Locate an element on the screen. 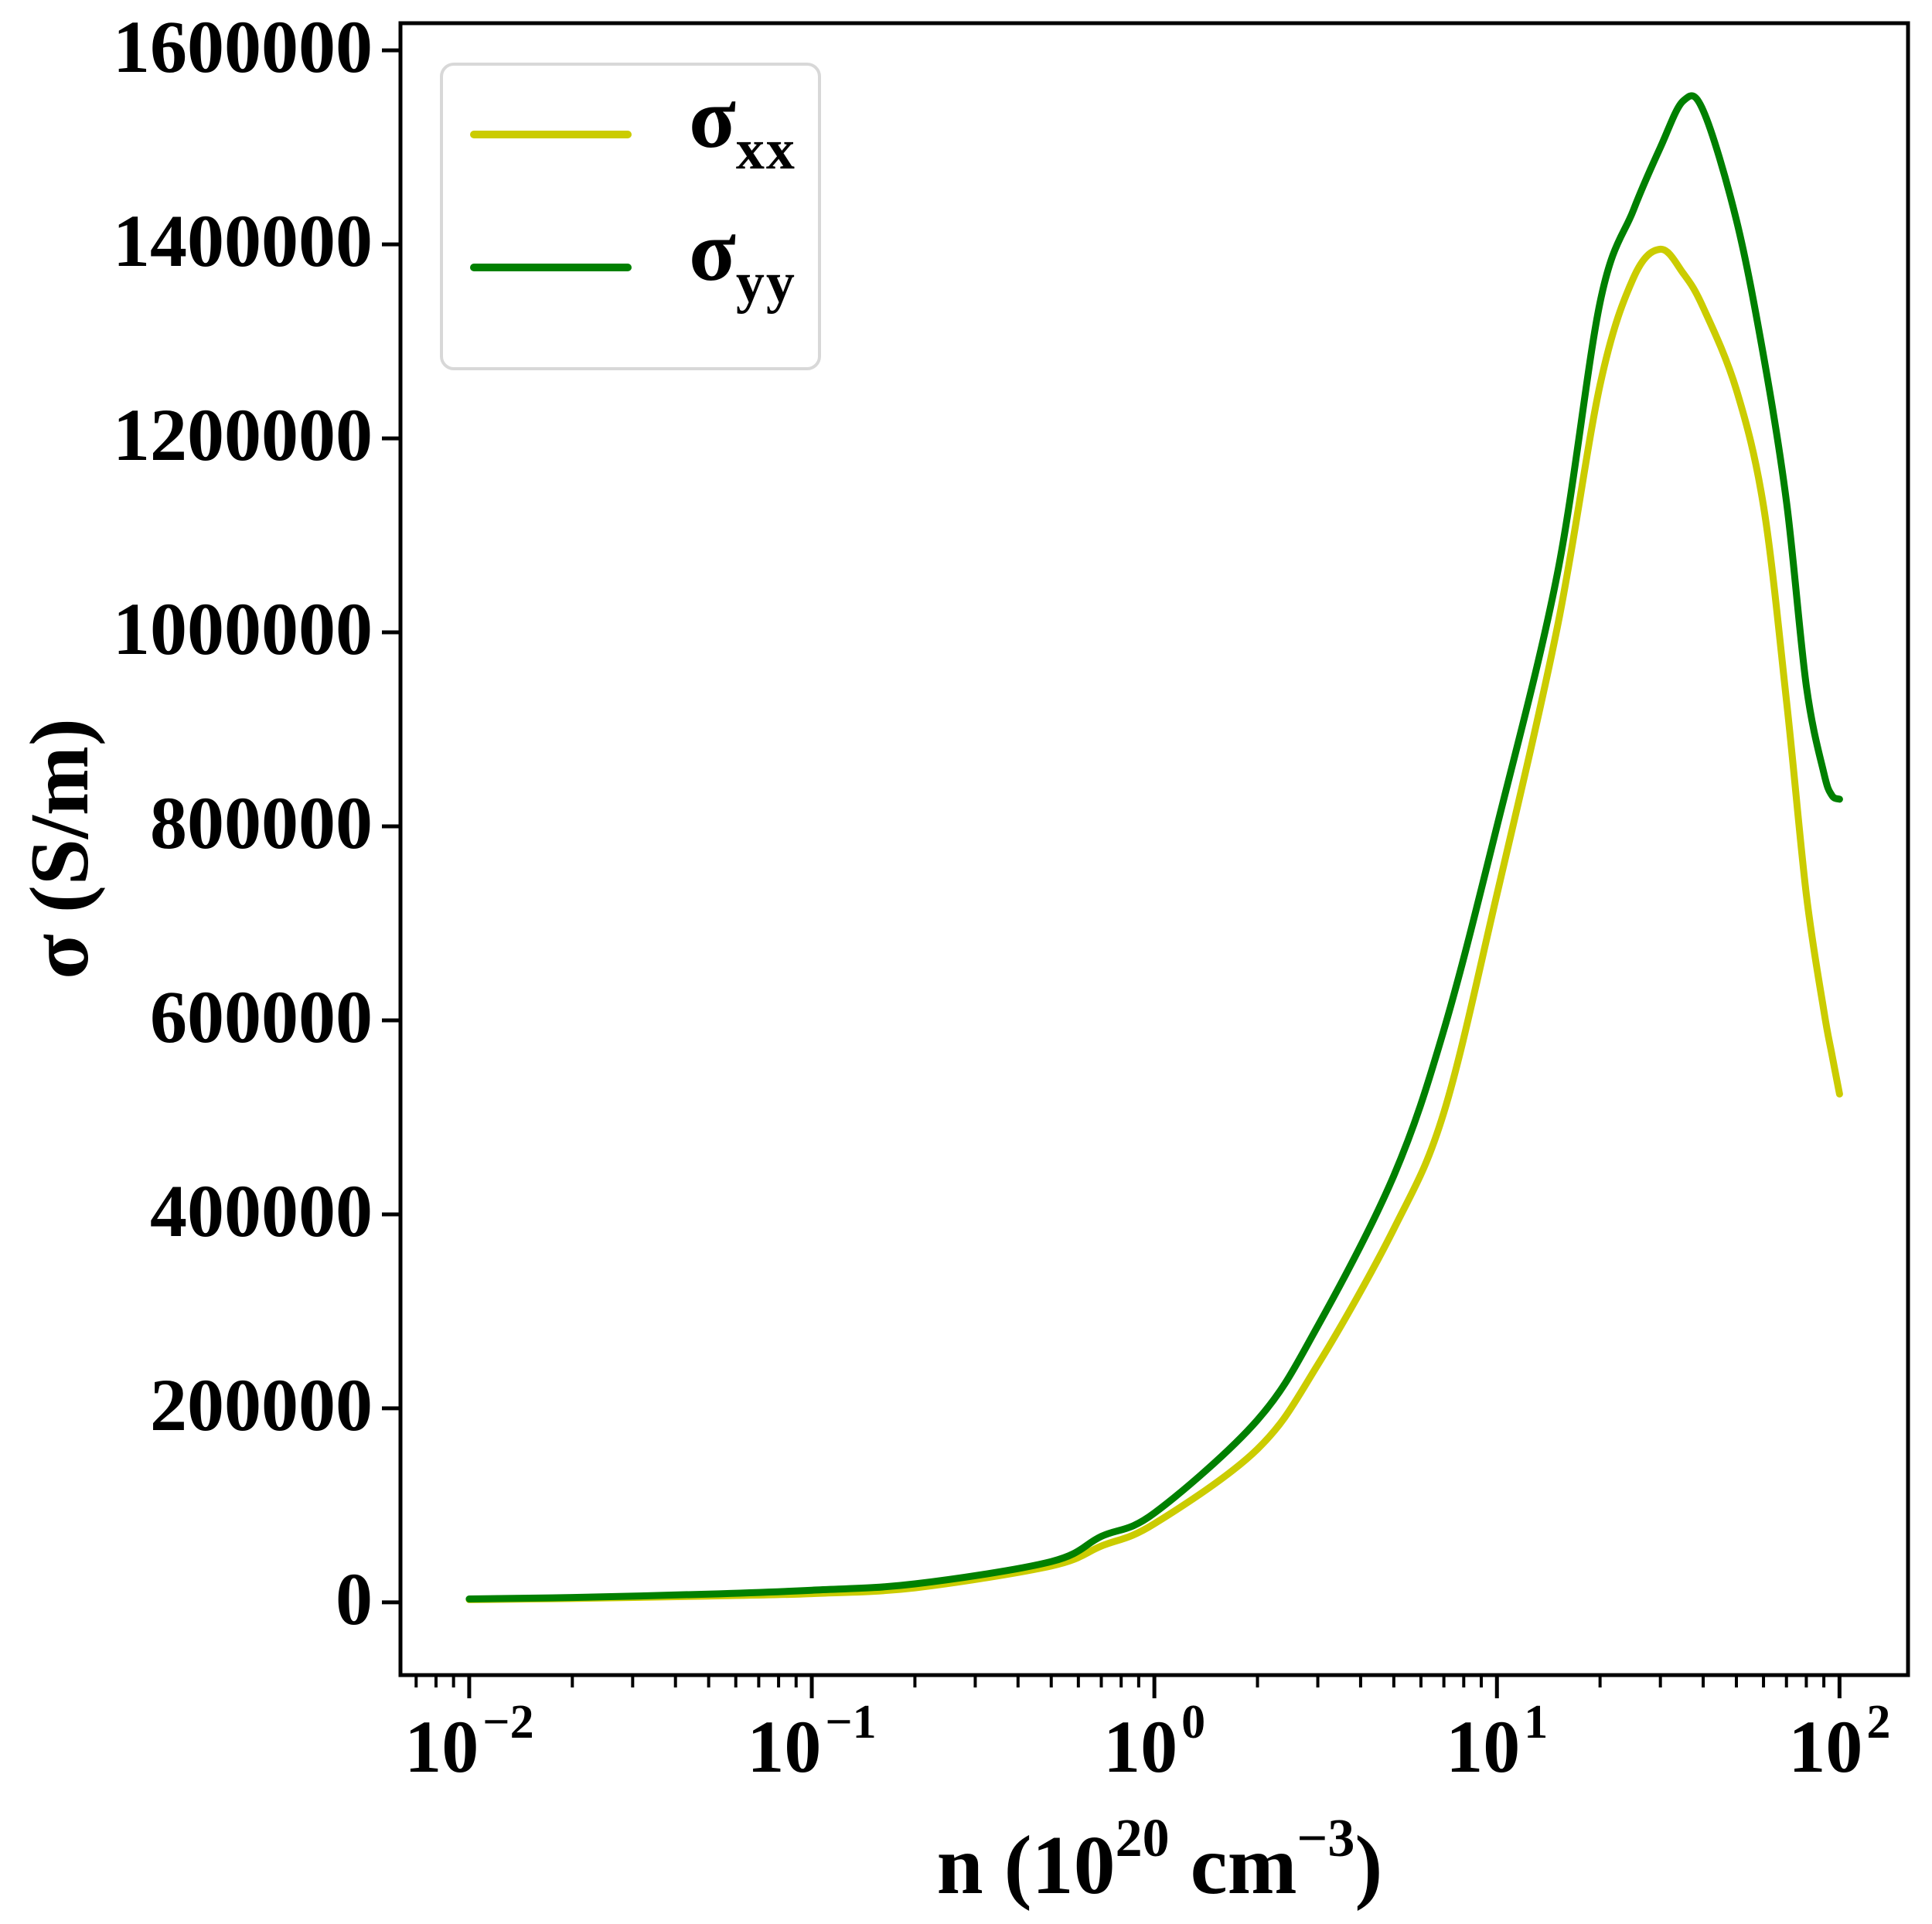 The width and height of the screenshot is (1932, 1924). legend-line-sigma-yy is located at coordinates (551, 267).